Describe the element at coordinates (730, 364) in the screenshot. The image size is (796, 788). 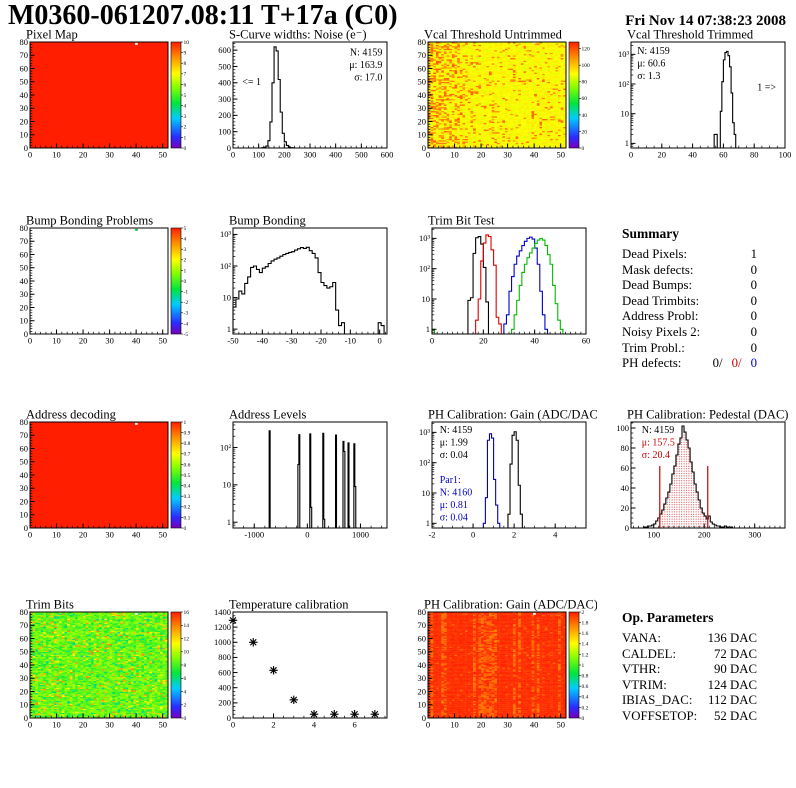
I see `ph-defects-values: 0/0/0` at that location.